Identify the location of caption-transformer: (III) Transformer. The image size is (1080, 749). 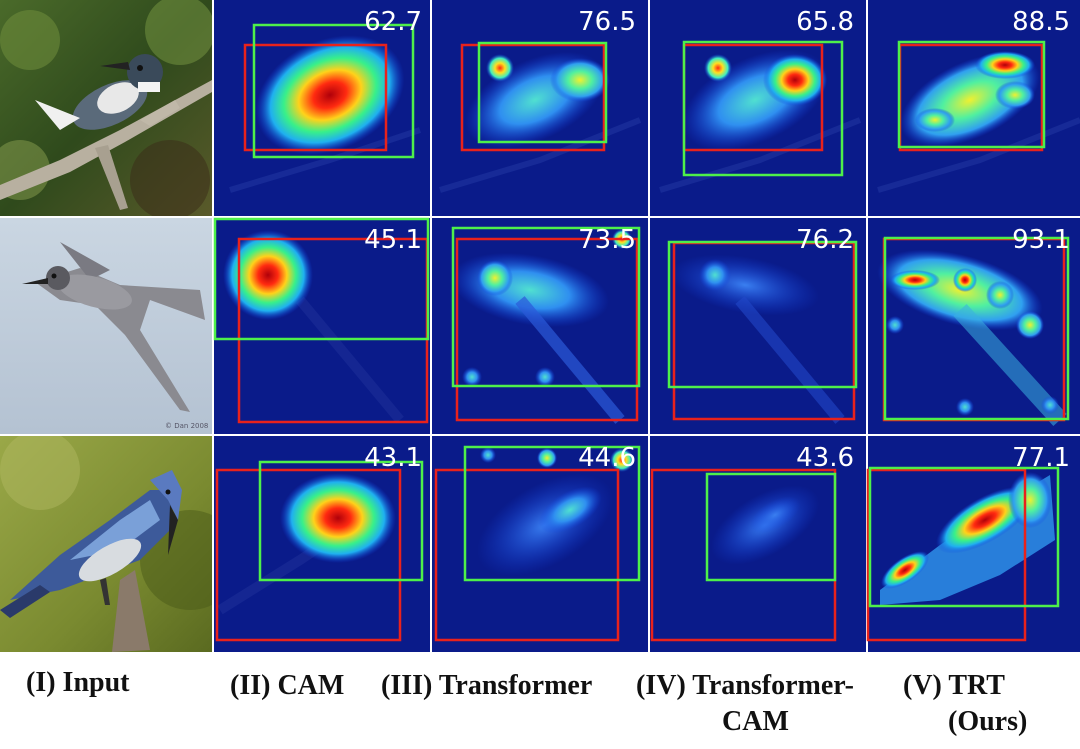
(487, 685).